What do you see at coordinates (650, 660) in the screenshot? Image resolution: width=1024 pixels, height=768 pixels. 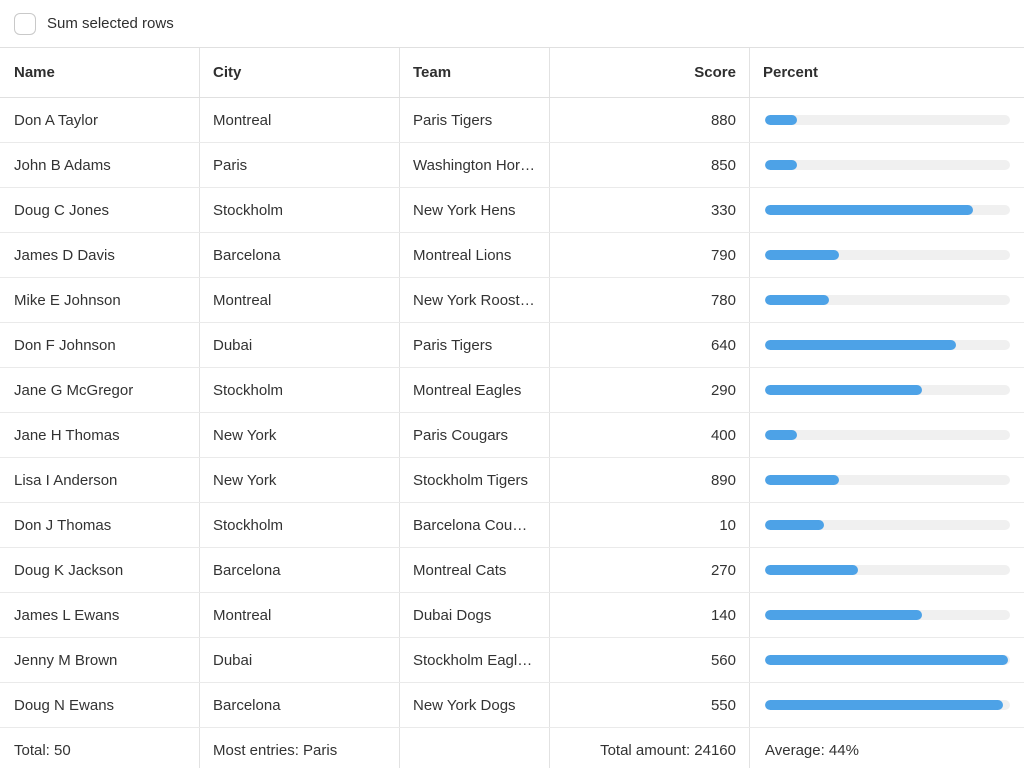 I see `cell-score: 560` at bounding box center [650, 660].